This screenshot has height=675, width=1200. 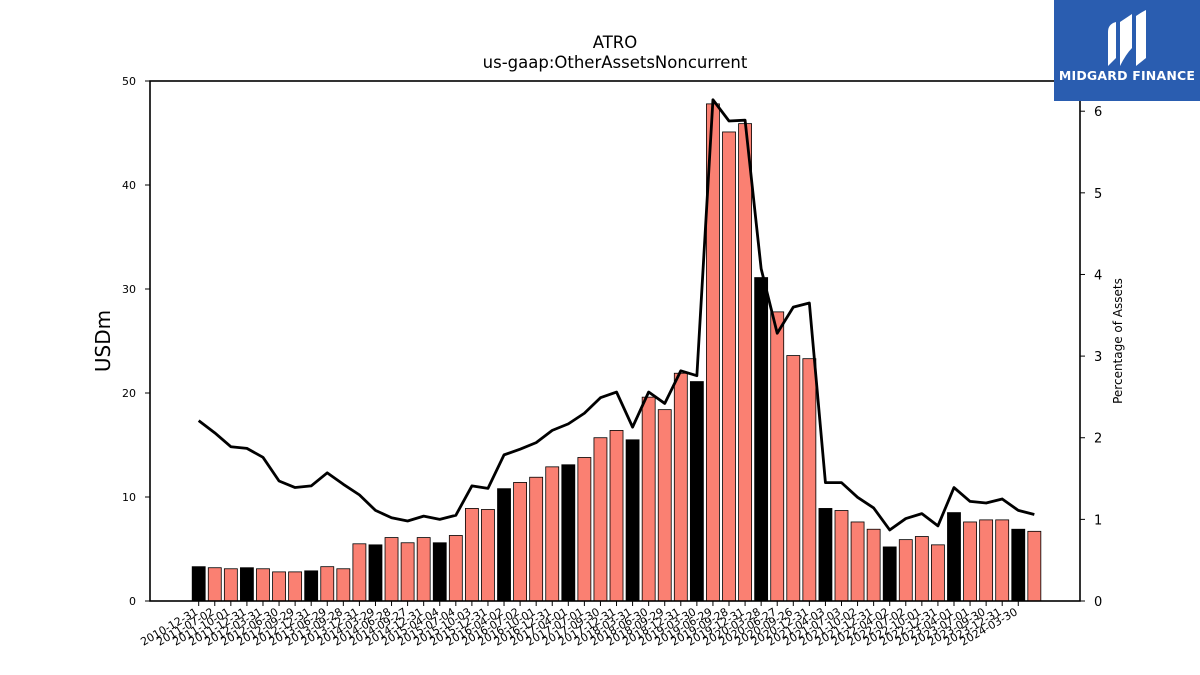 I want to click on brand-logo: MIDGARD FINANCE, so click(x=1127, y=50).